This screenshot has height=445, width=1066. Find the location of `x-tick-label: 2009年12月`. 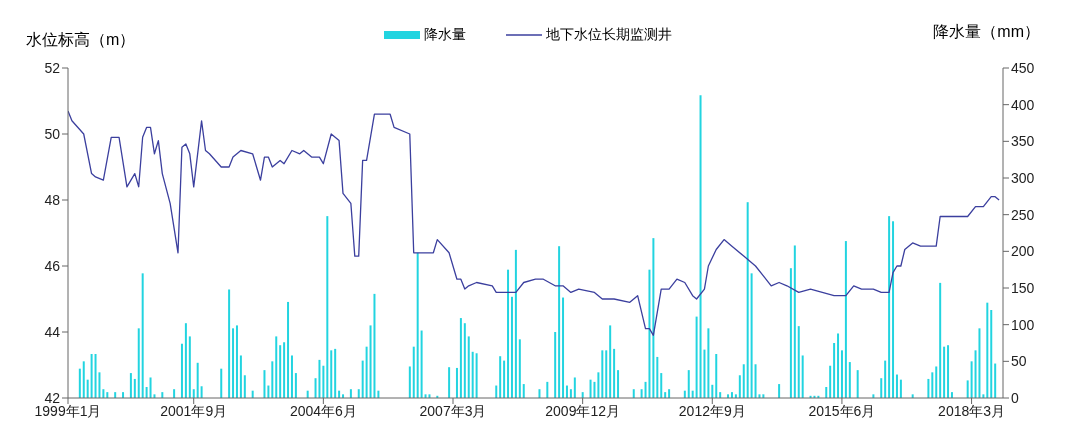

x-tick-label: 2009年12月 is located at coordinates (582, 410).